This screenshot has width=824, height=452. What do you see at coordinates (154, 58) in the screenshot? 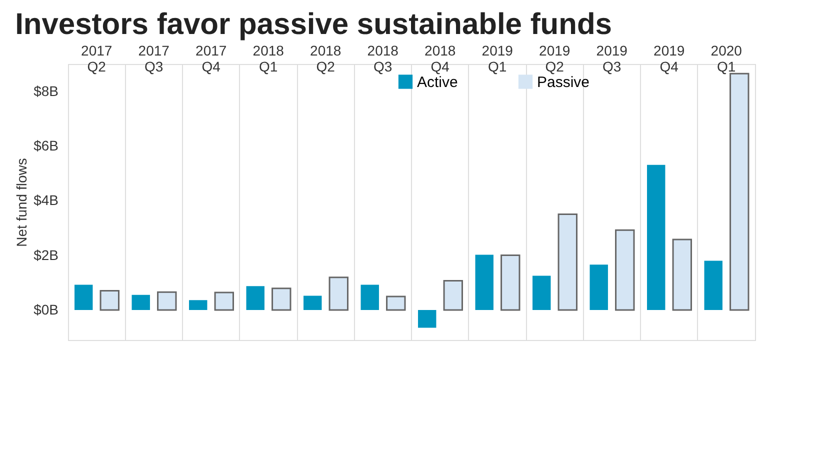
I see `x-tick-label: 2017 Q3` at bounding box center [154, 58].